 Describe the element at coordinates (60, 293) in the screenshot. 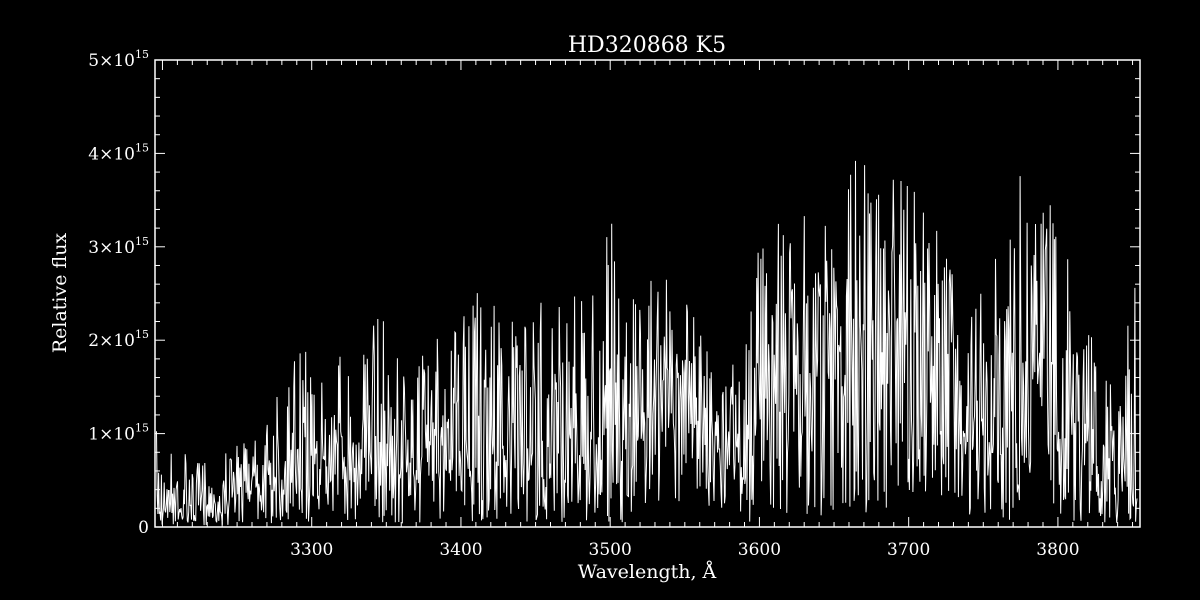

I see `y-axis-label: Relative flux` at that location.